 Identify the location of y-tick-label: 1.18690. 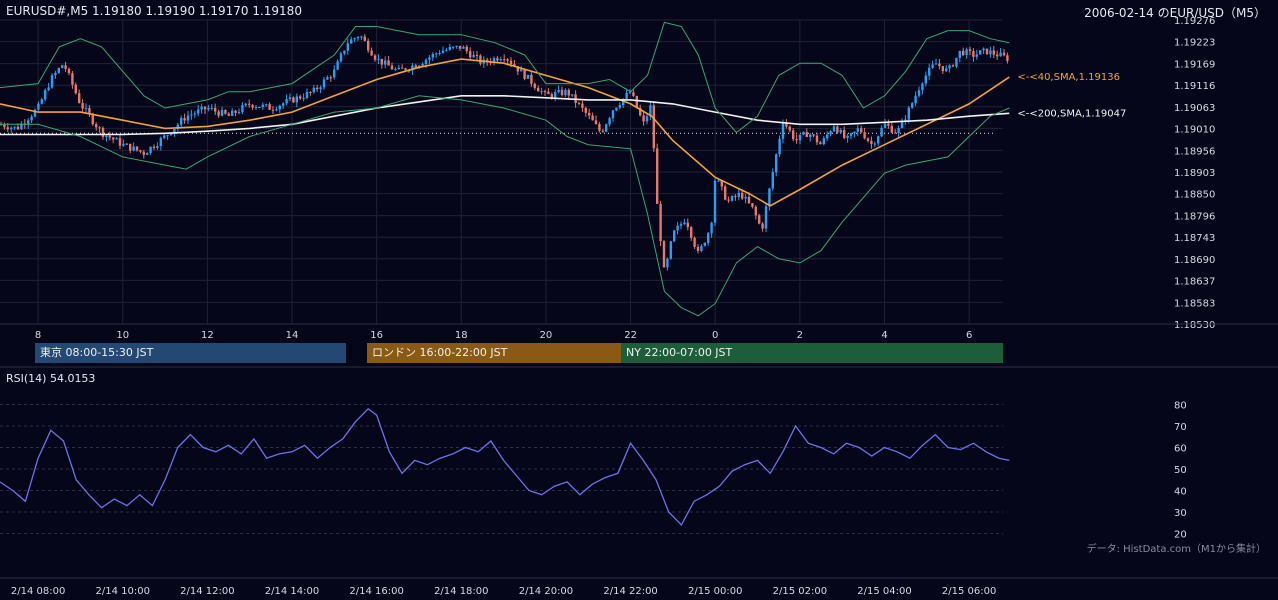
(1194, 260).